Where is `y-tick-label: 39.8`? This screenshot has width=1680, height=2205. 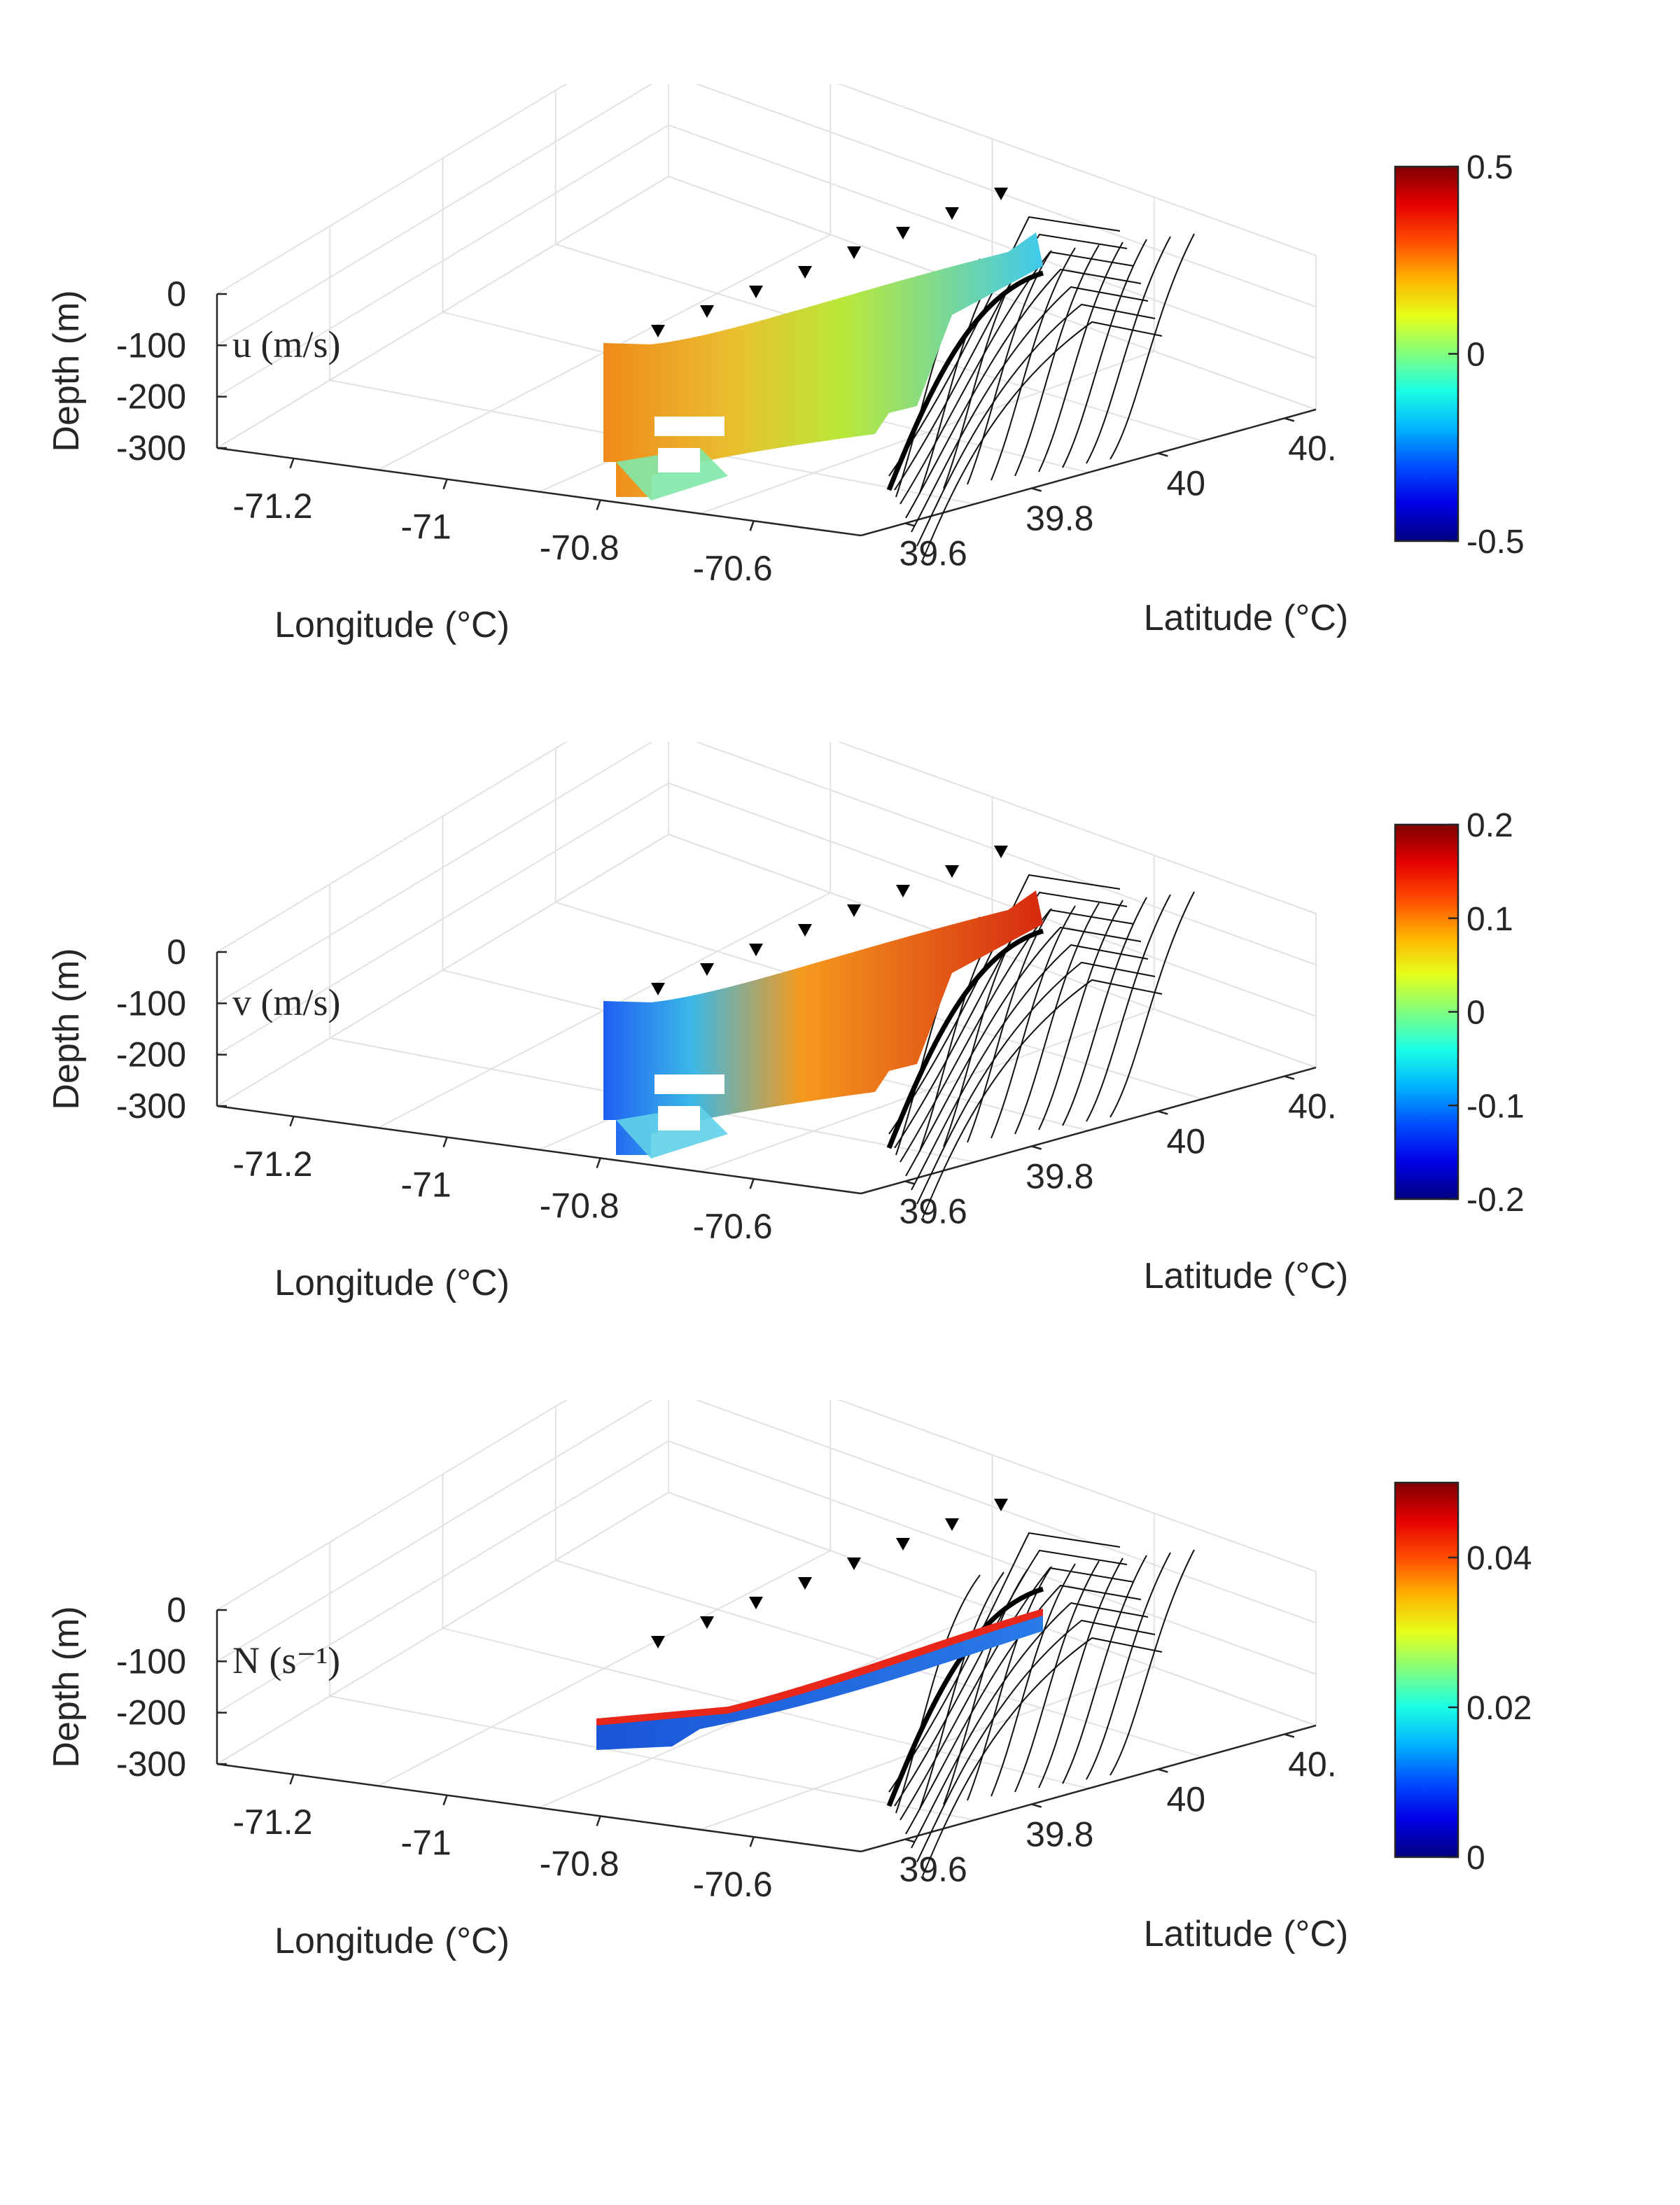
y-tick-label: 39.8 is located at coordinates (1059, 518).